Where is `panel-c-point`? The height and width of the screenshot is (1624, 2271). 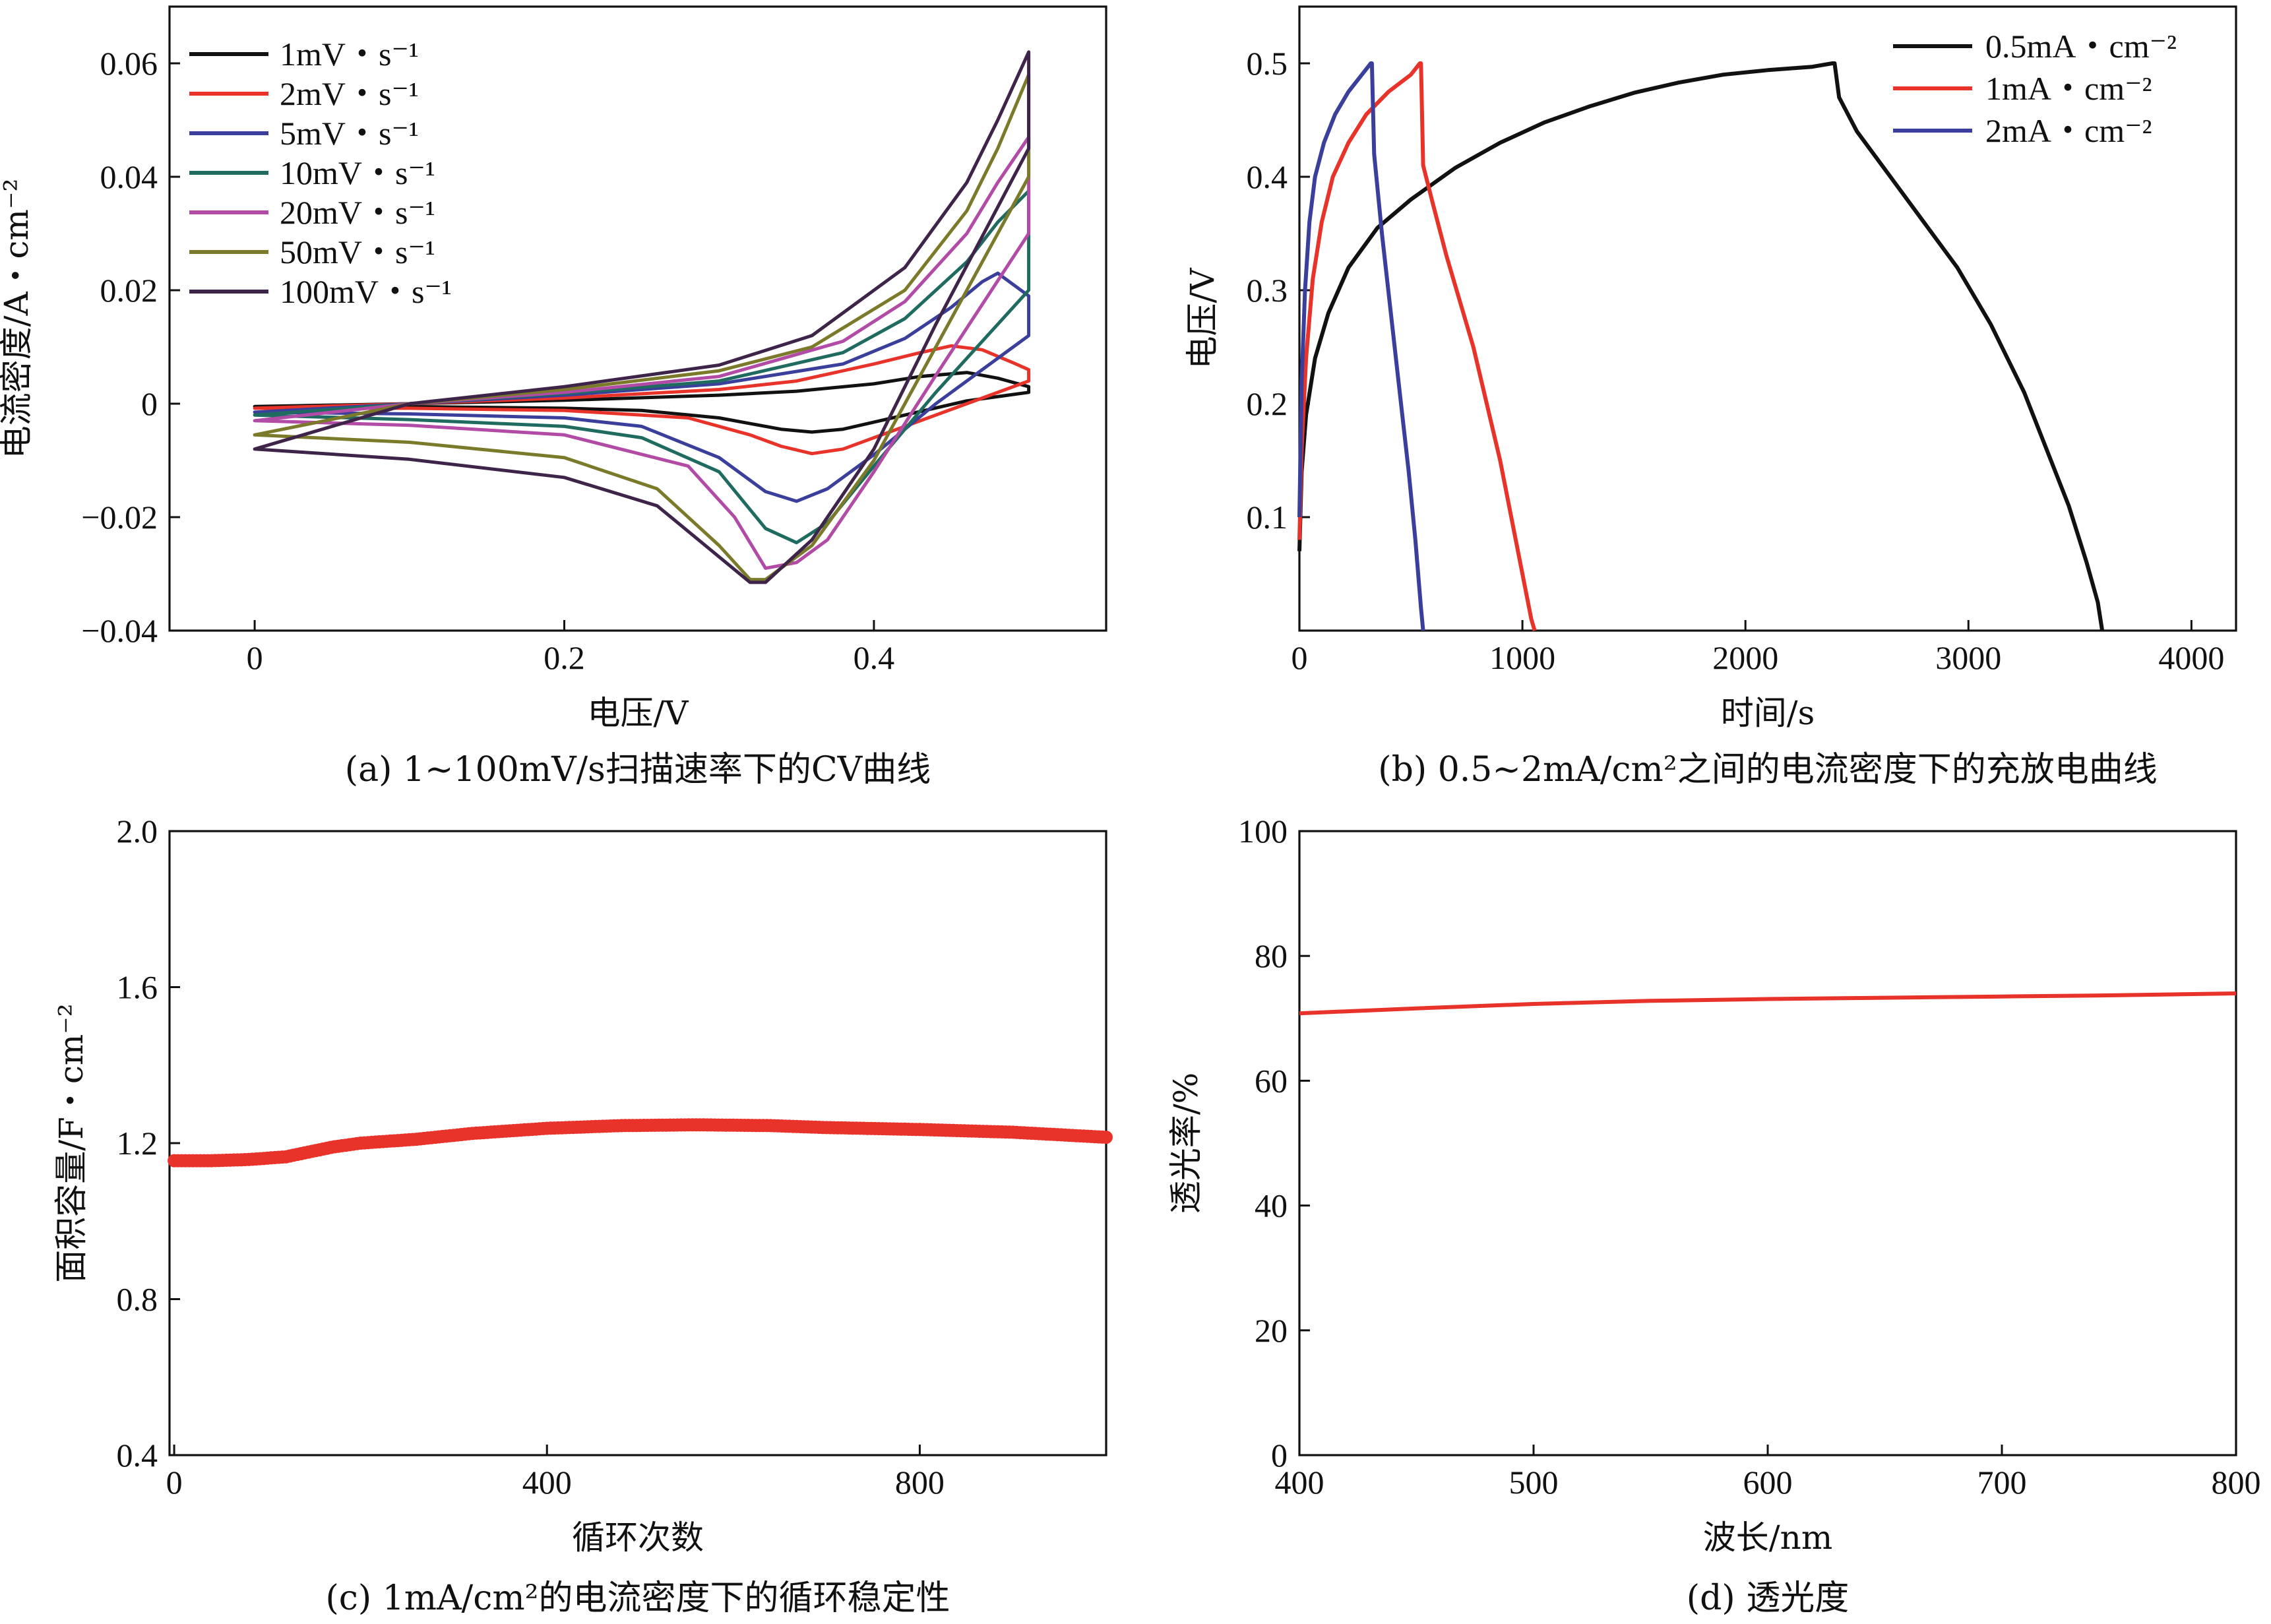 panel-c-point is located at coordinates (1106, 1137).